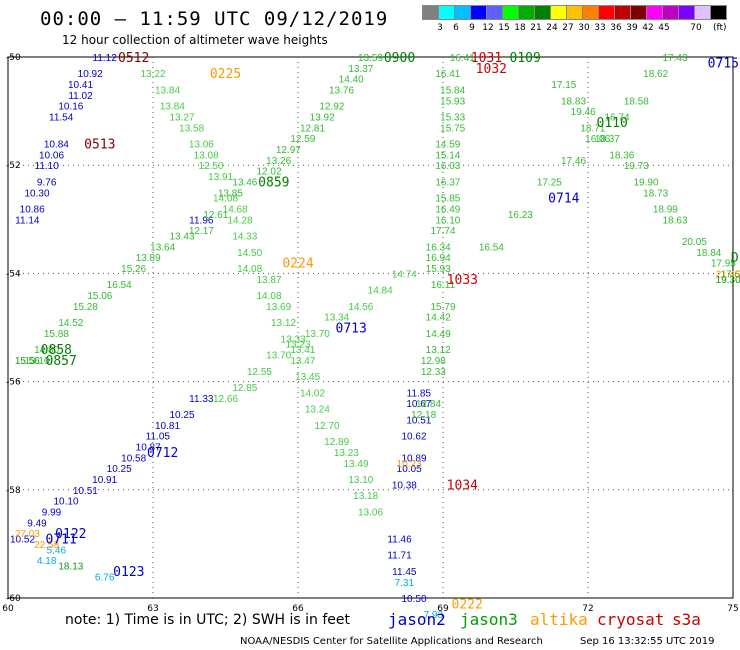 The width and height of the screenshot is (740, 650). Describe the element at coordinates (302, 350) in the screenshot. I see `swh-value-light: 13.41` at that location.